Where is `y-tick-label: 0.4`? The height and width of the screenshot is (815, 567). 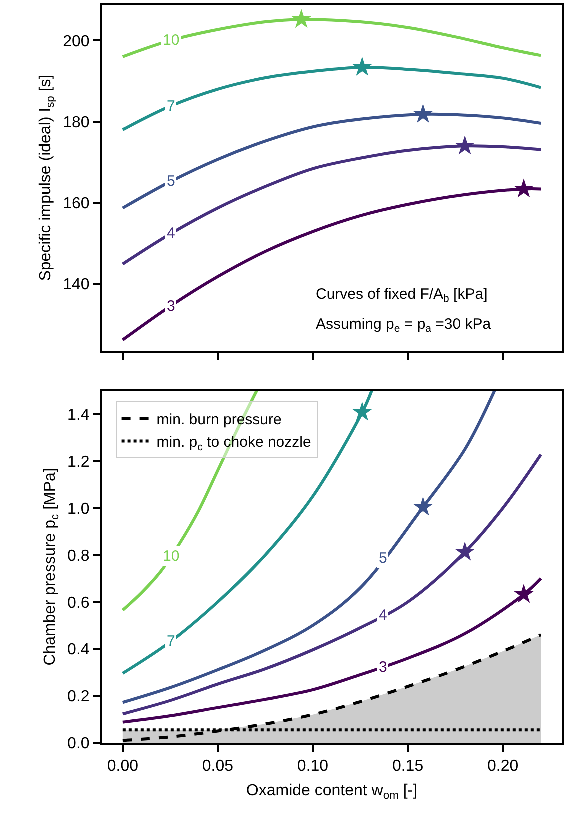 y-tick-label: 0.4 is located at coordinates (79, 650).